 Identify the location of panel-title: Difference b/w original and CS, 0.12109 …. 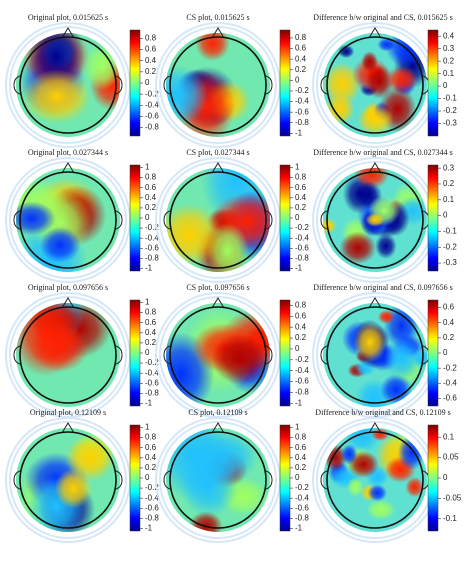
(382, 412).